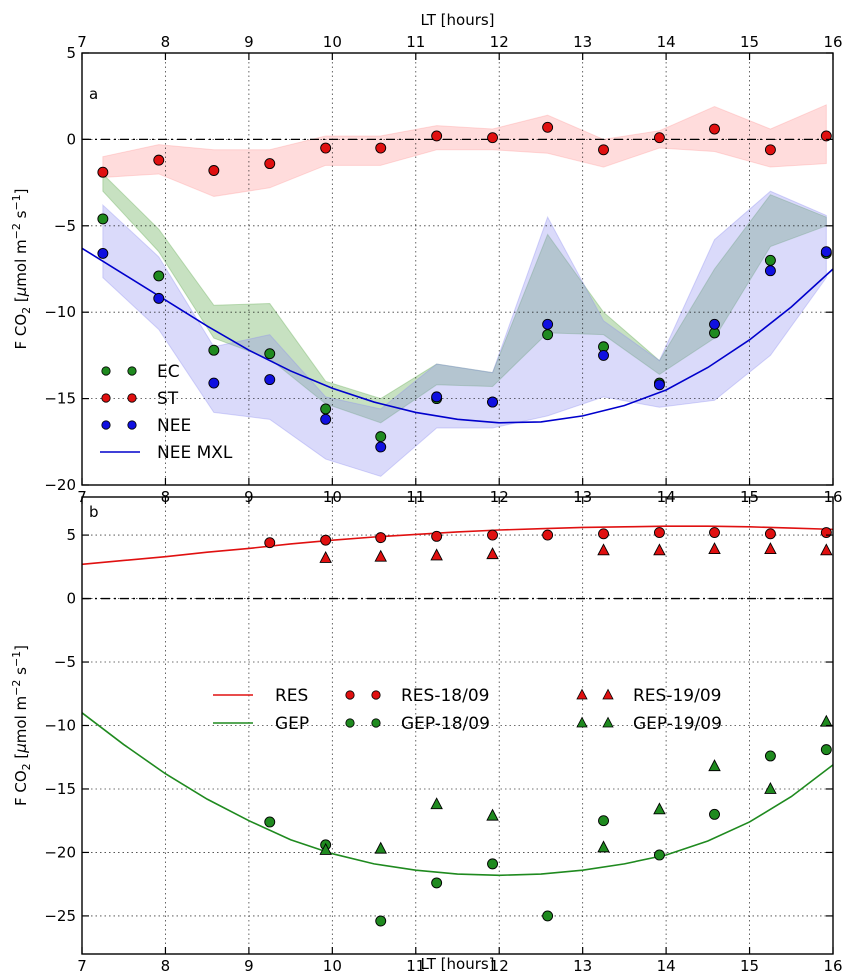 Image resolution: width=845 pixels, height=975 pixels. What do you see at coordinates (445, 696) in the screenshot?
I see `legend-label: RES-18/09` at bounding box center [445, 696].